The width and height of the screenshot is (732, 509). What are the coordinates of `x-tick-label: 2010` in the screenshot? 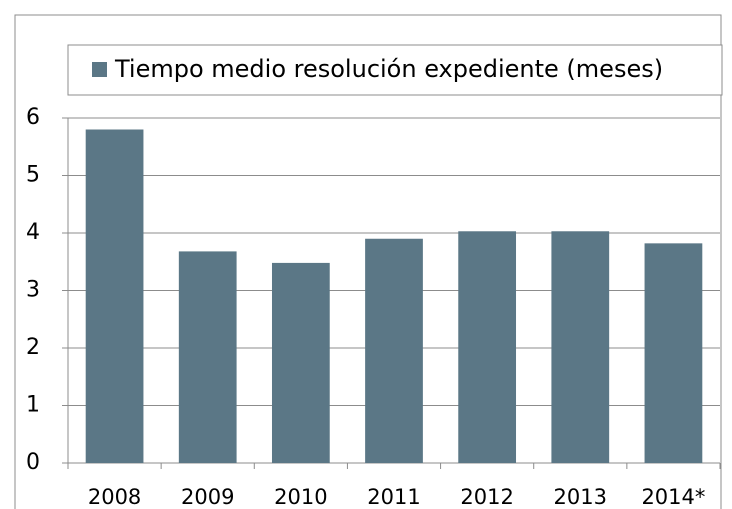 It's located at (300, 497).